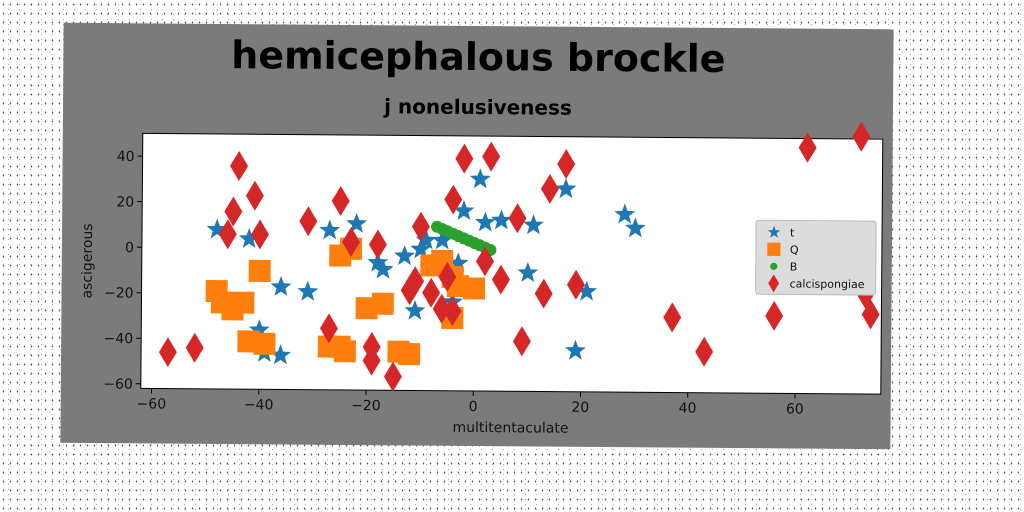 The height and width of the screenshot is (512, 1024). I want to click on y-tick-label: 40, so click(126, 157).